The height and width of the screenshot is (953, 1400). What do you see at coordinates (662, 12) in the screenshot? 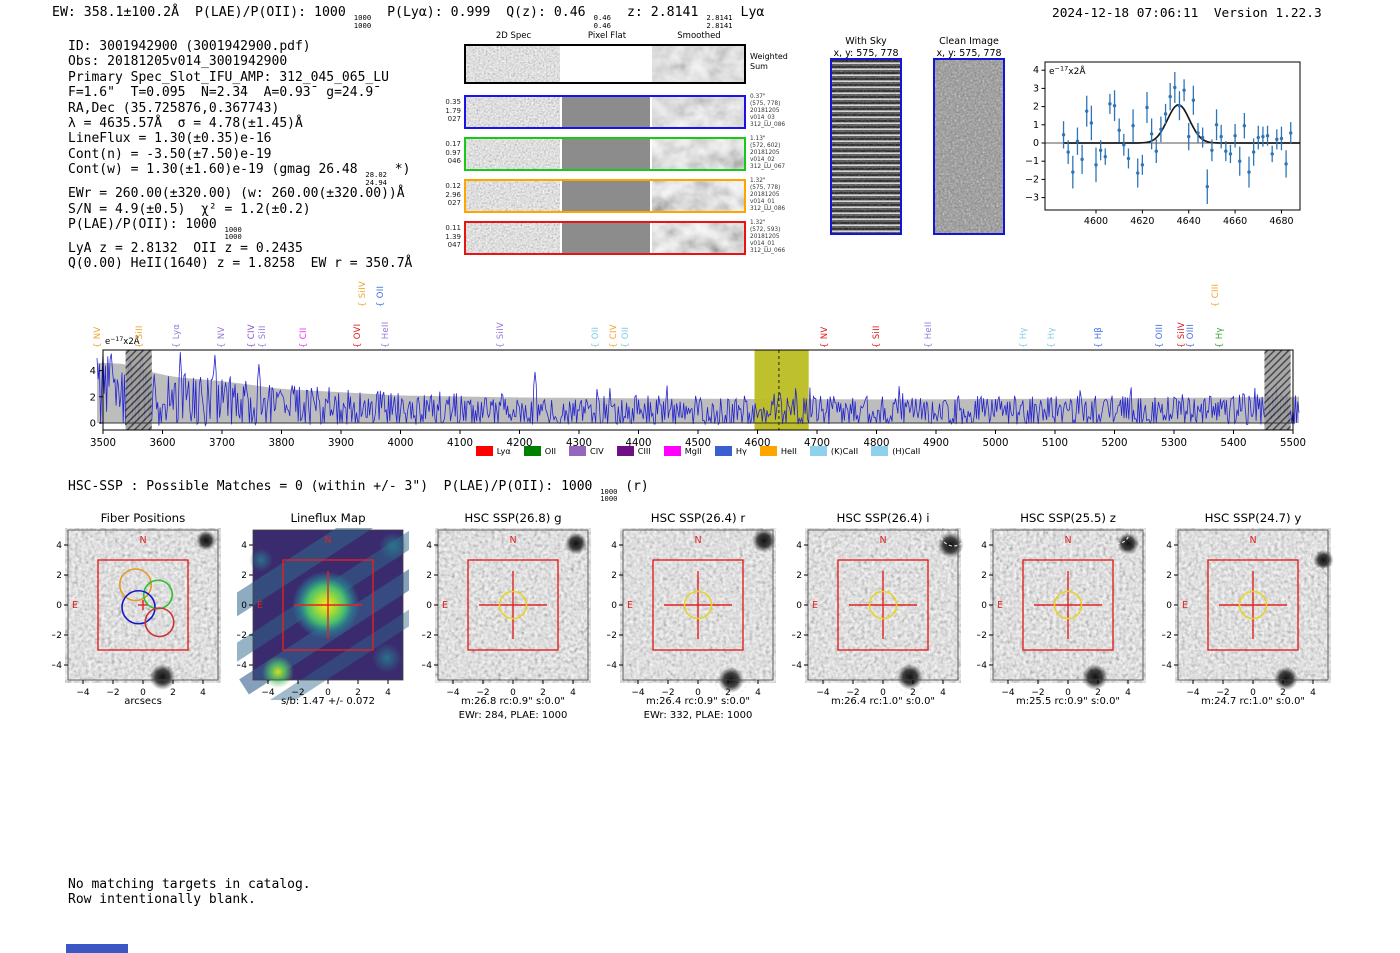
I see `z-value: z: 2.8141` at bounding box center [662, 12].